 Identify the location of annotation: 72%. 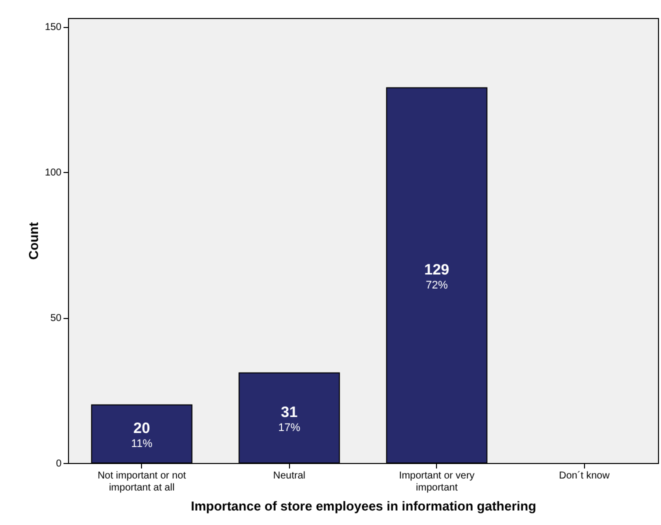
(437, 285).